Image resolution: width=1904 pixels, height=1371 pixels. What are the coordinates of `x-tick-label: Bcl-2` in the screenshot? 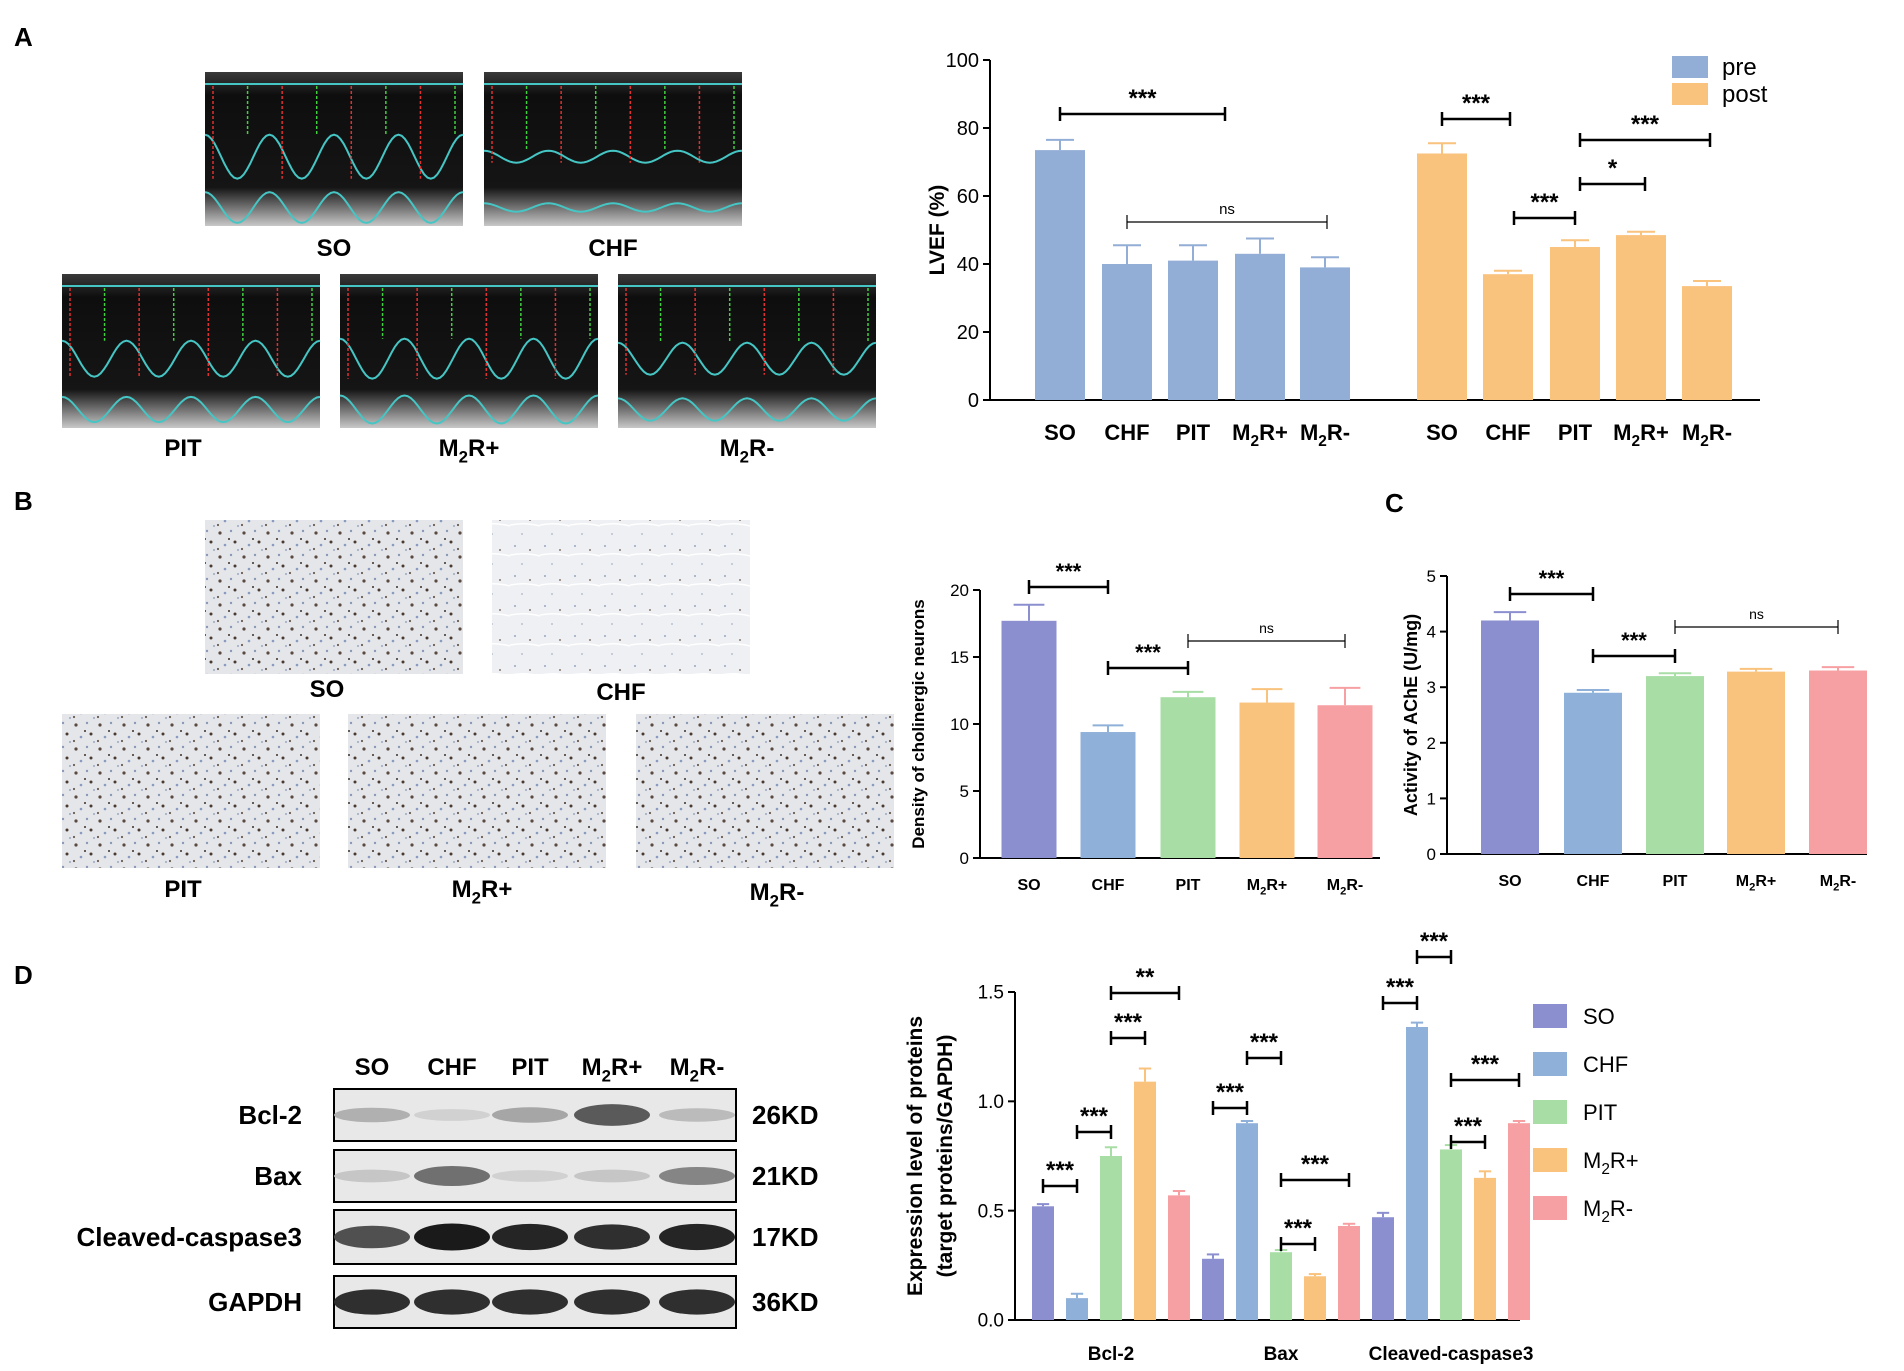 It's located at (1111, 1354).